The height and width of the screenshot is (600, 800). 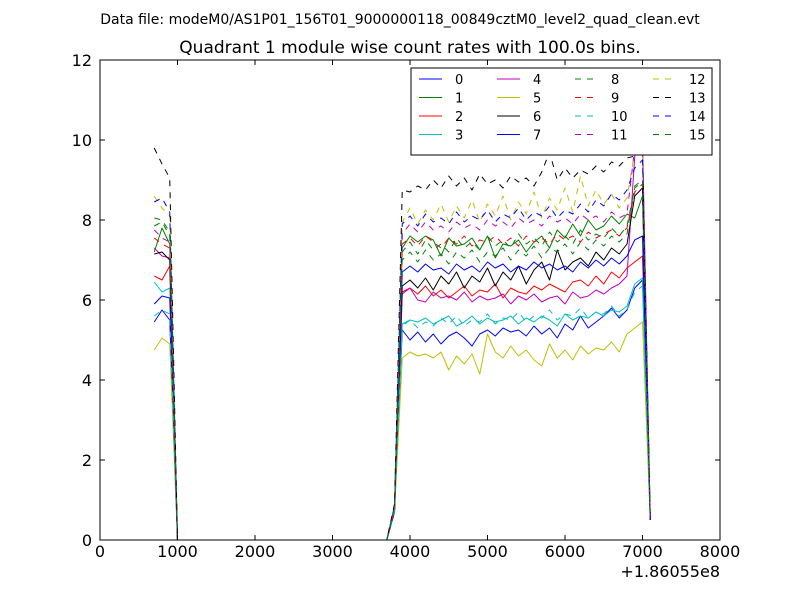 I want to click on x-tick-label: 4000, so click(x=410, y=551).